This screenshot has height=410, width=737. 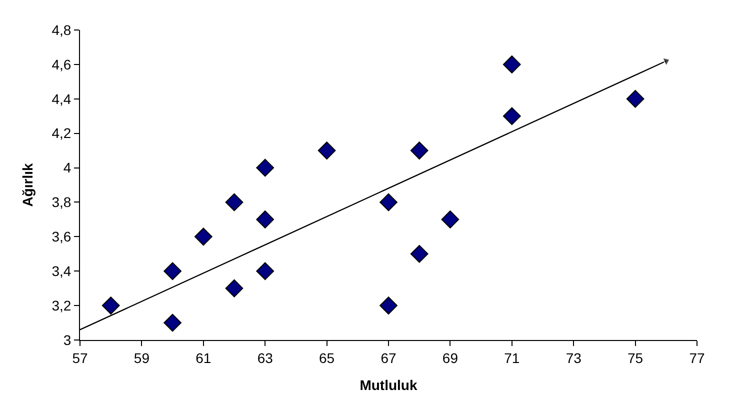 I want to click on x-tick-label: 69, so click(x=450, y=358).